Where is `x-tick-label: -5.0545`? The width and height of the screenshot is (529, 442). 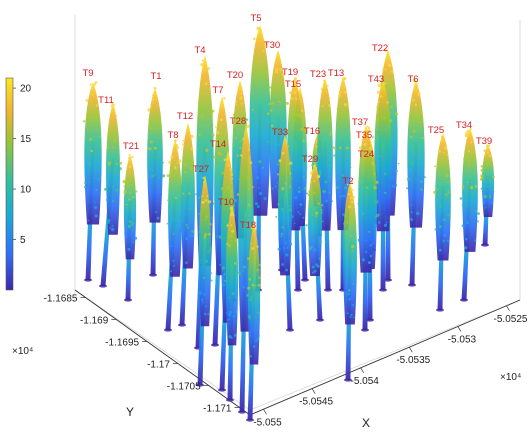 x-tick-label: -5.0545 is located at coordinates (316, 402).